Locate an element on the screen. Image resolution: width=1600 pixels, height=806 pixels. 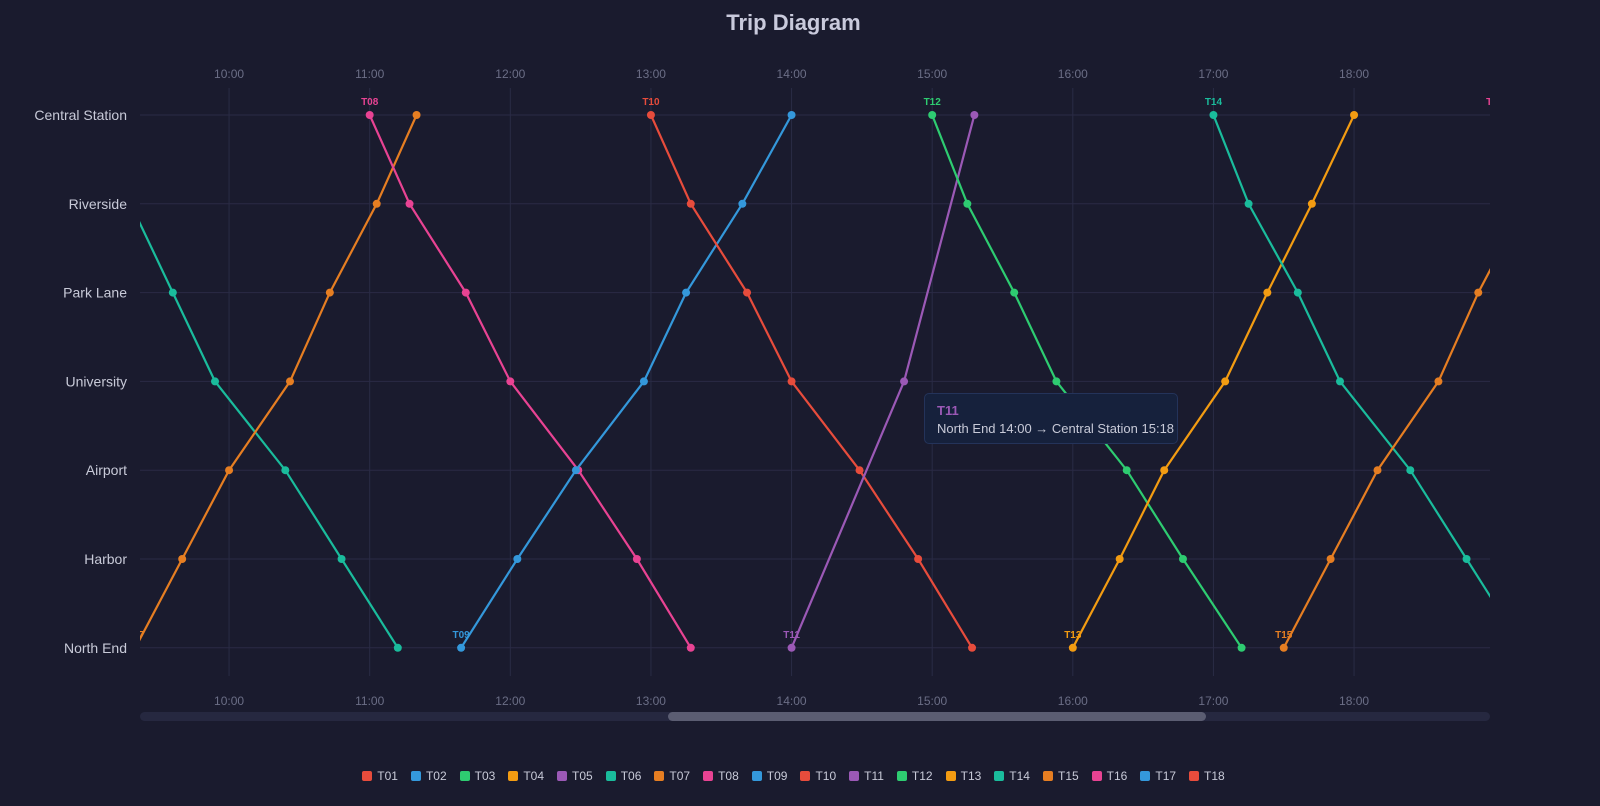
legend-label: T15 is located at coordinates (1068, 776).